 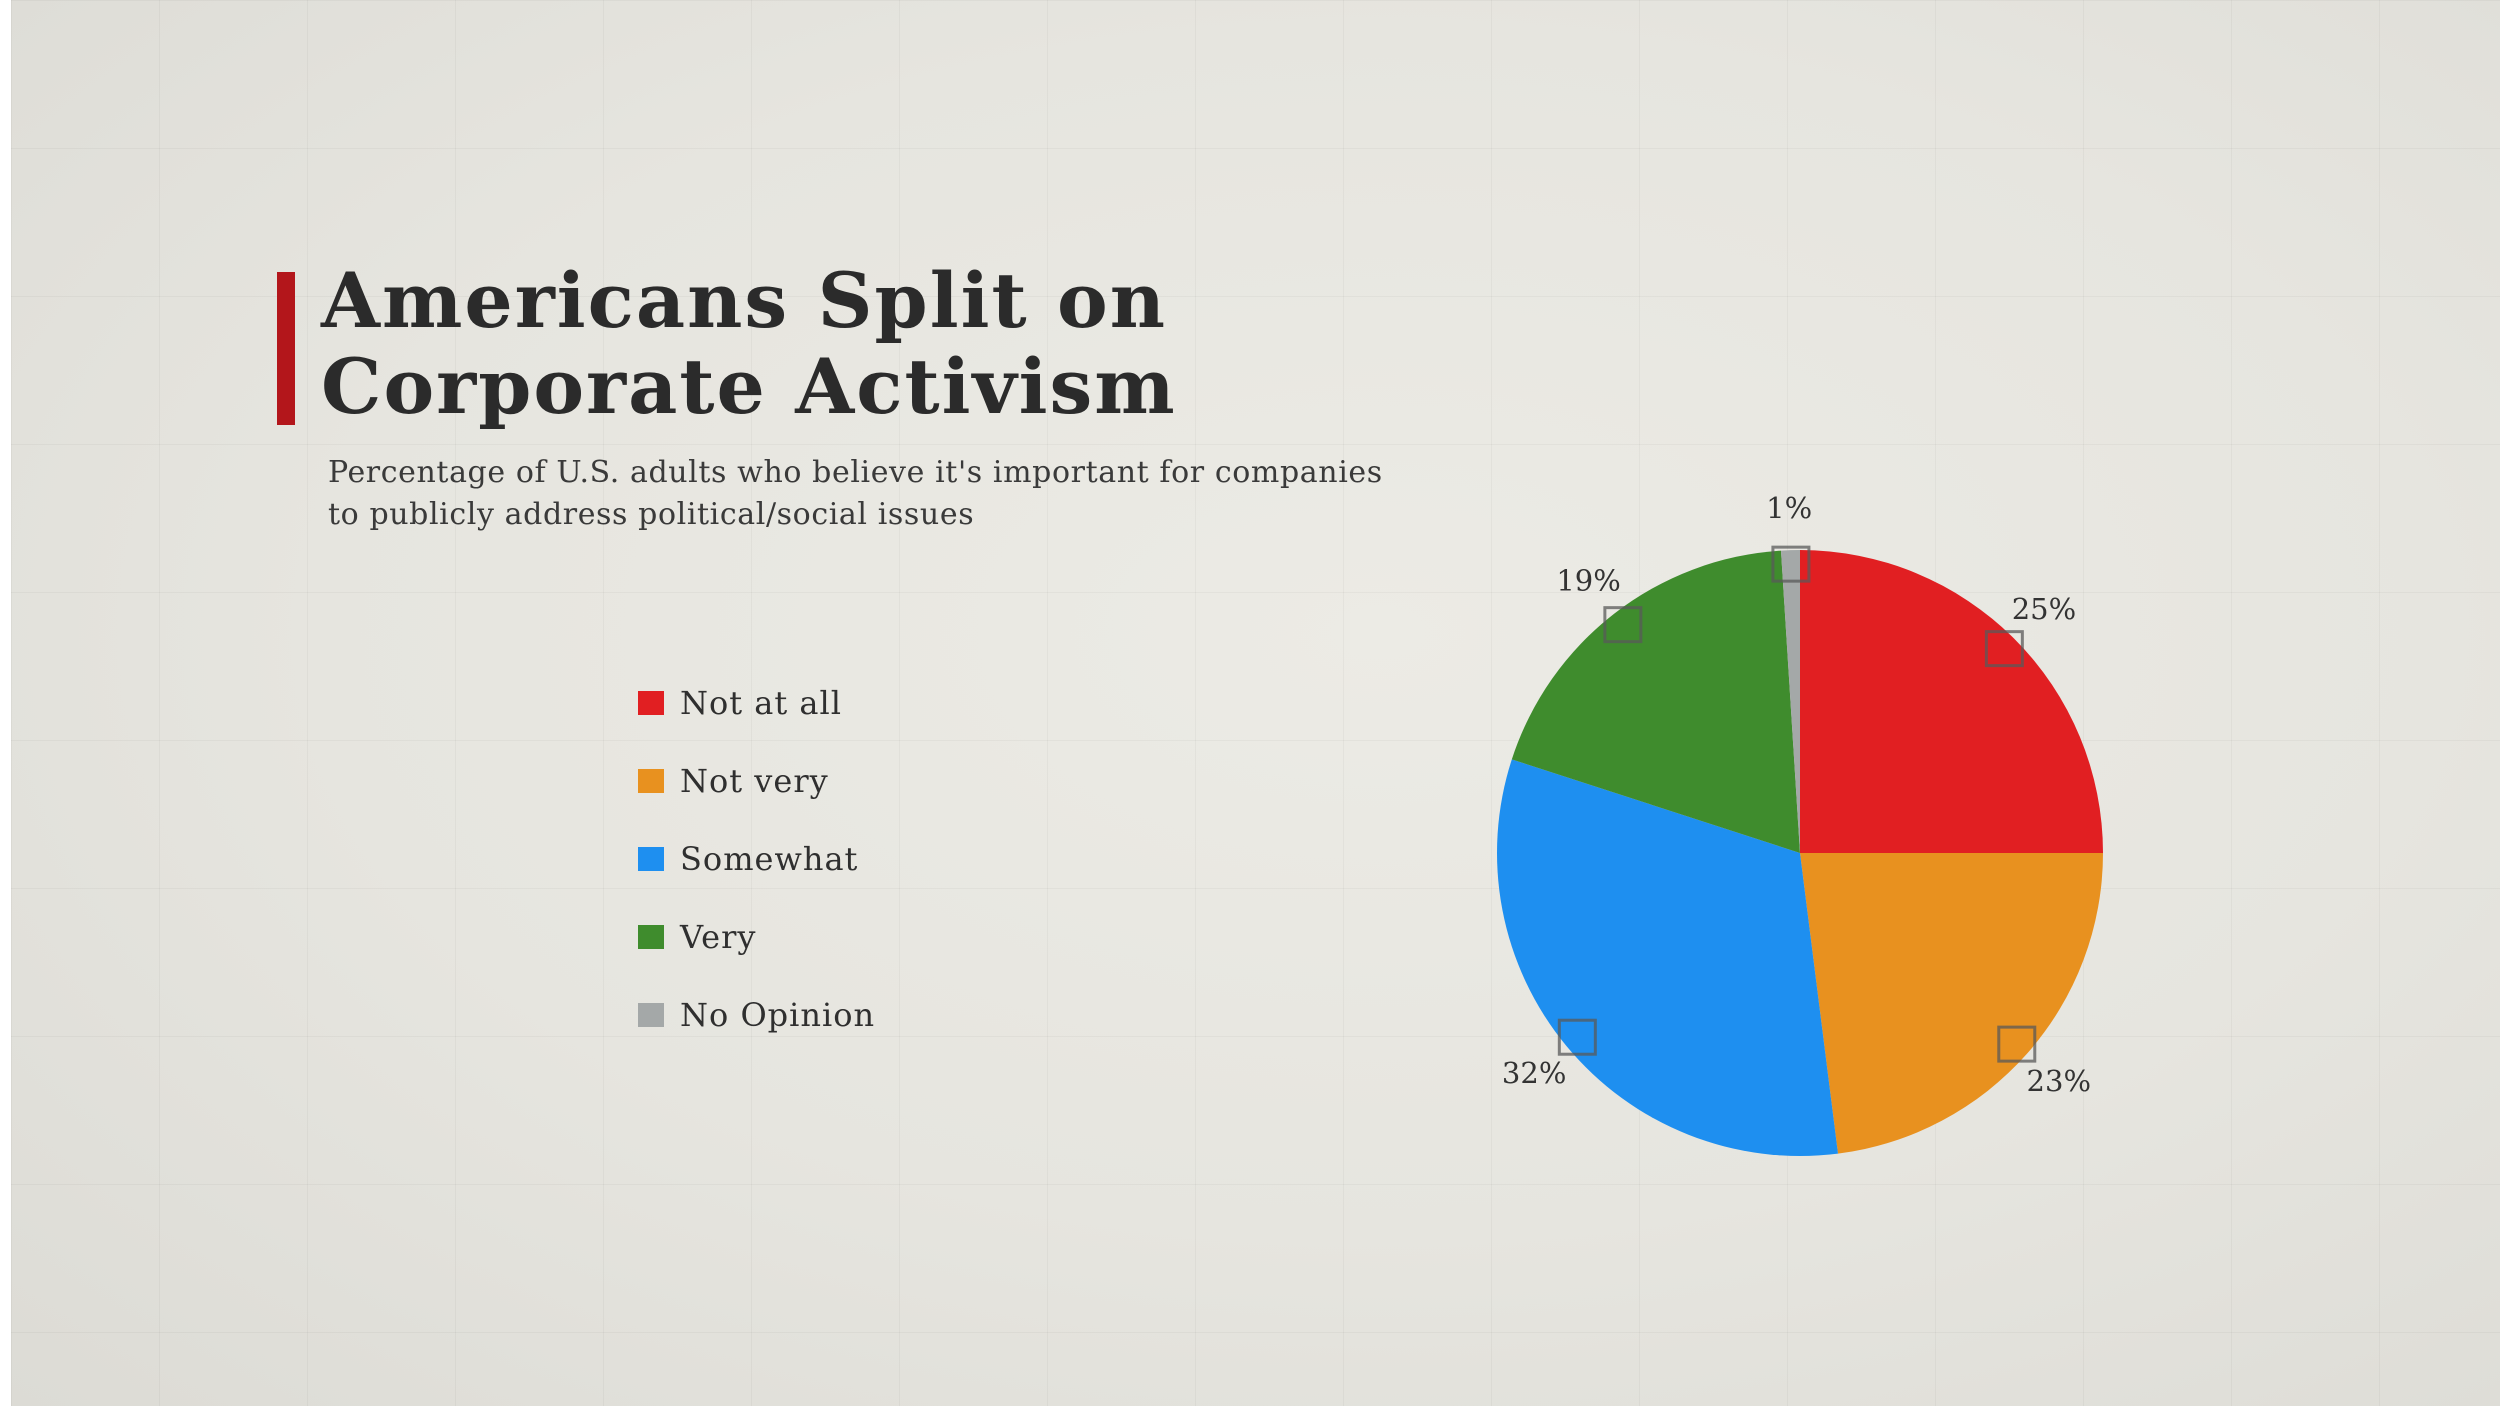 I want to click on legend-item: No Opinion, so click(x=756, y=1015).